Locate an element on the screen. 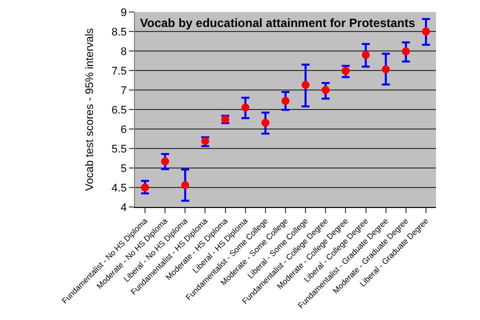 Image resolution: width=480 pixels, height=320 pixels. y-tick-label: 8 is located at coordinates (123, 52).